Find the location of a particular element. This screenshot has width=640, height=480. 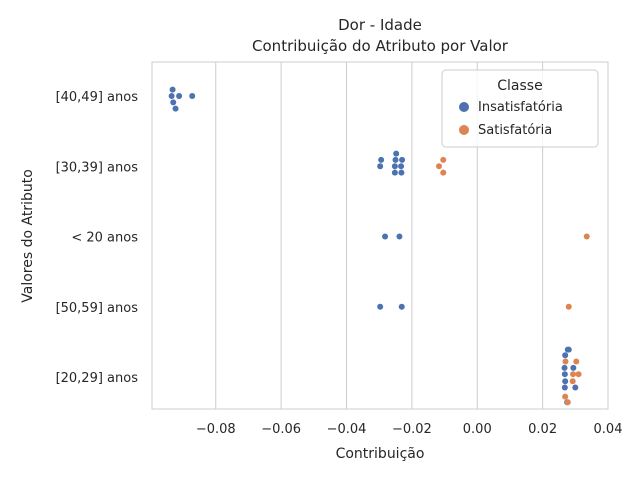

x-tick-label: 0.00 is located at coordinates (477, 429).